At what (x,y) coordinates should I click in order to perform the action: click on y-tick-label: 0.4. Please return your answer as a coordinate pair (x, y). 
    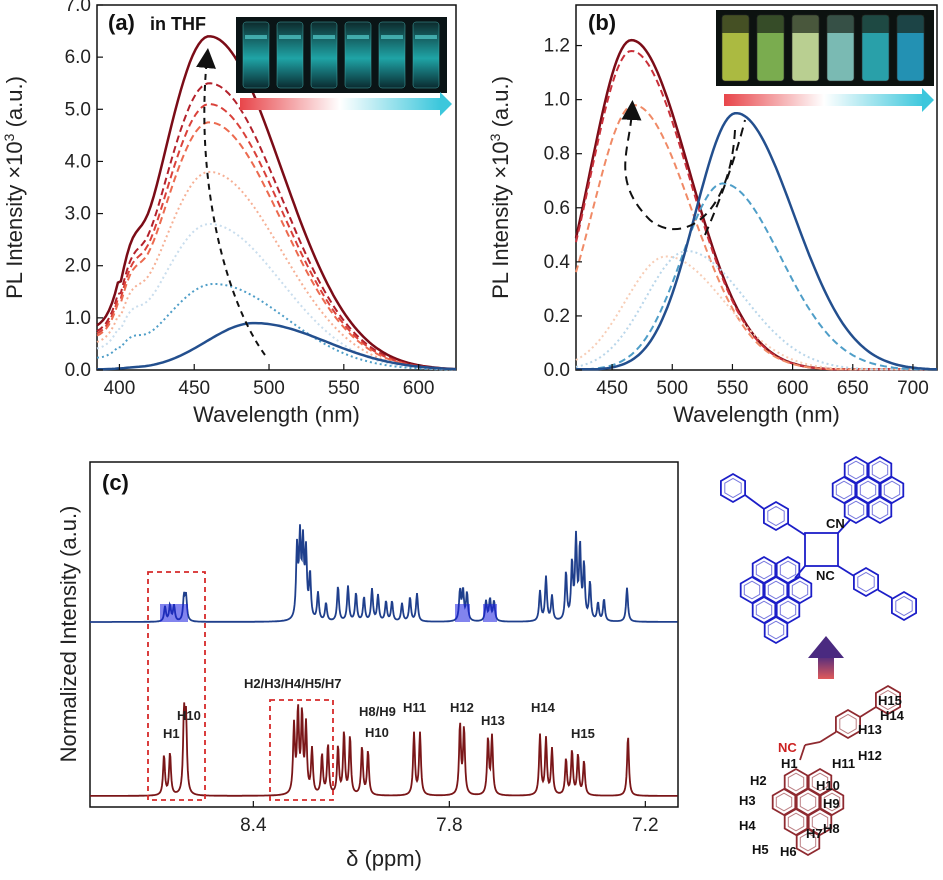
    Looking at the image, I should click on (557, 262).